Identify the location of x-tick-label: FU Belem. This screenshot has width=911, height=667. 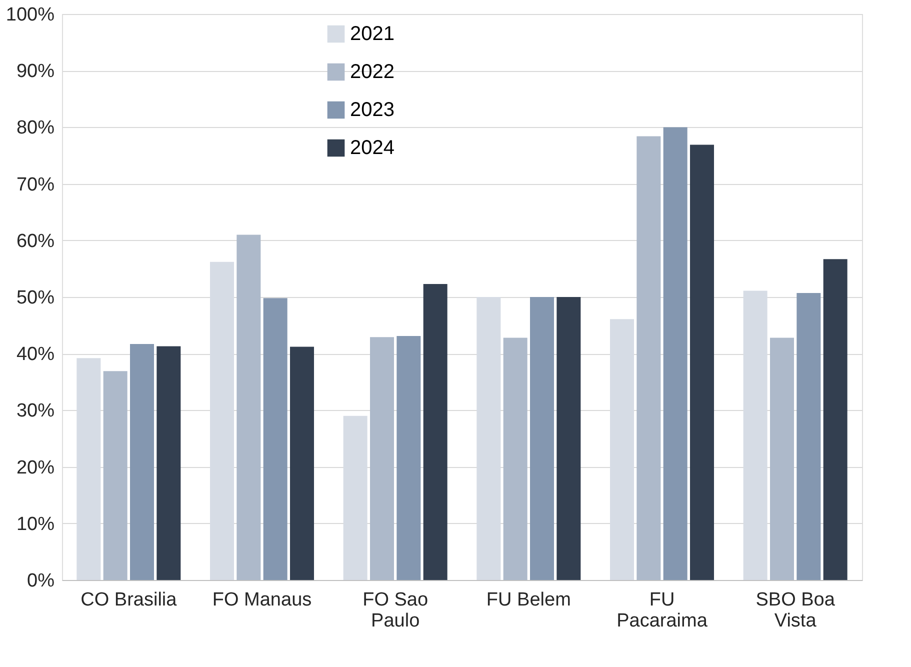
(528, 600).